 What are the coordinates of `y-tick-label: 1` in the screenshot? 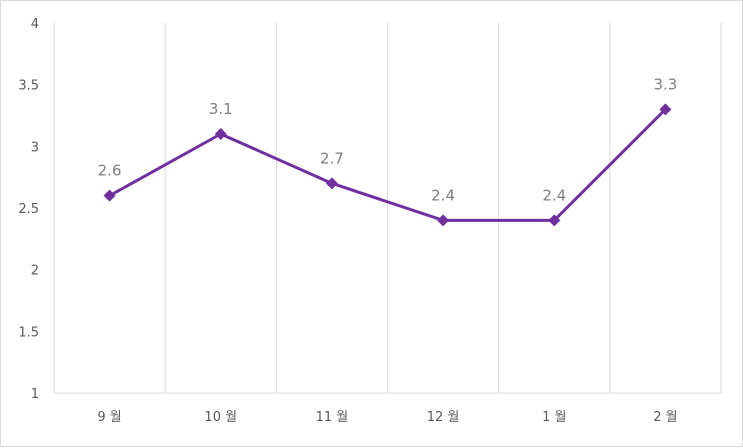 It's located at (35, 394).